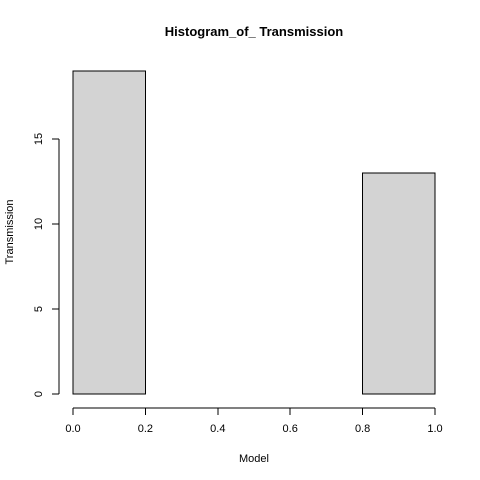 The image size is (480, 480). I want to click on y-tick-label: 10, so click(39, 224).